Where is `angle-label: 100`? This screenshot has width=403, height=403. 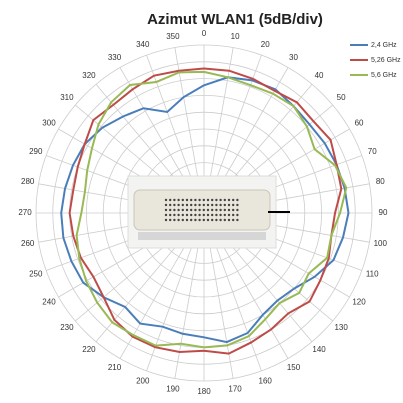
angle-label: 100 is located at coordinates (381, 243).